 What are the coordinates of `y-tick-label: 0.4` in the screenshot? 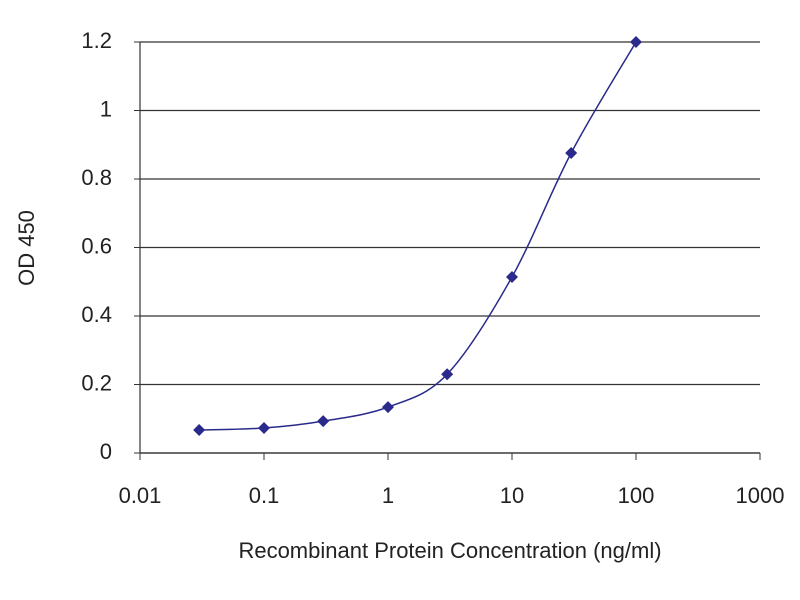 It's located at (96, 314).